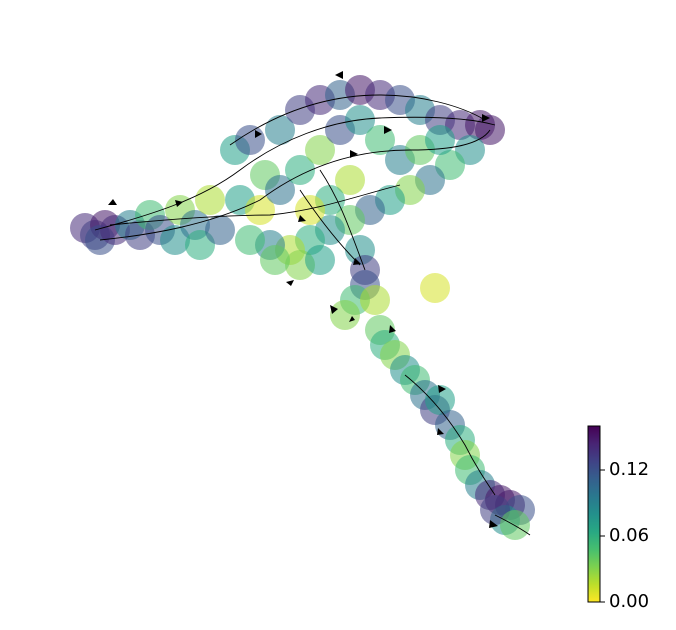 The height and width of the screenshot is (630, 676). What do you see at coordinates (629, 601) in the screenshot?
I see `colorbar-tick-label: 0.00` at bounding box center [629, 601].